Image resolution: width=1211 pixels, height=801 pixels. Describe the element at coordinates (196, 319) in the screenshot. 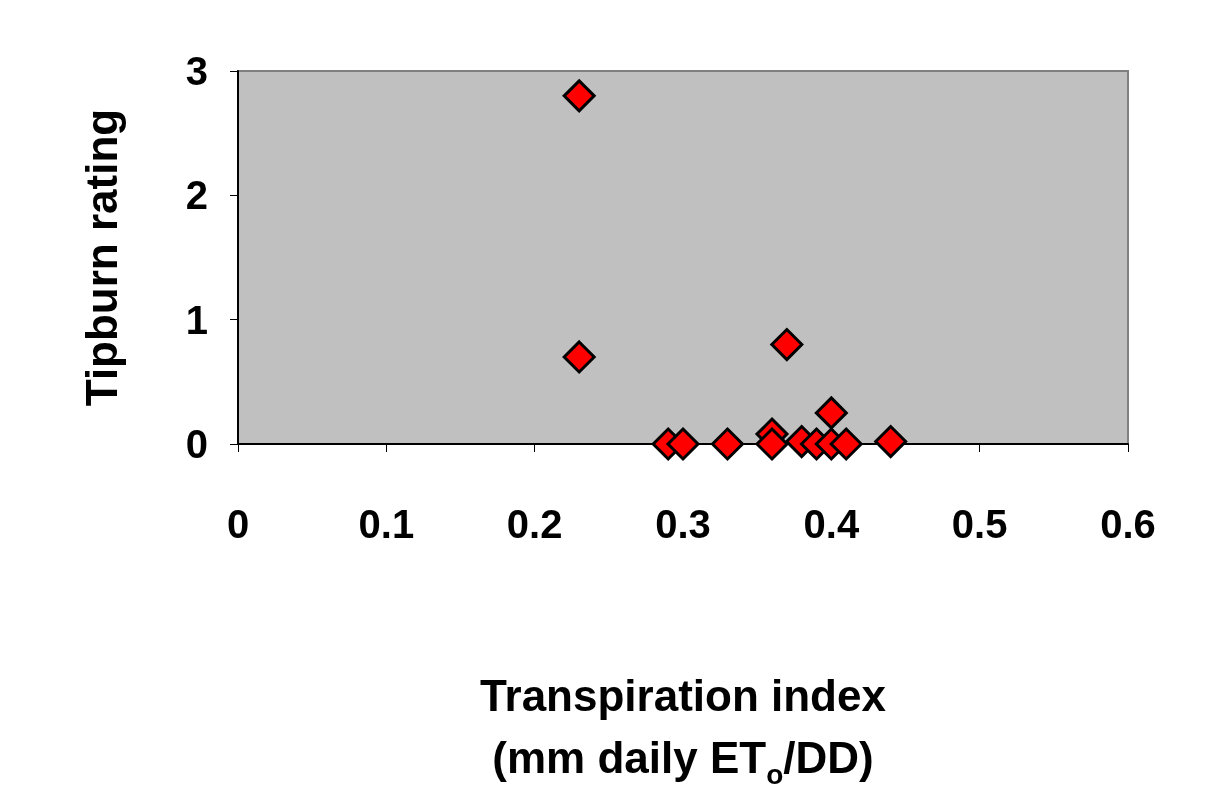

I see `y-tick-label: 1` at that location.